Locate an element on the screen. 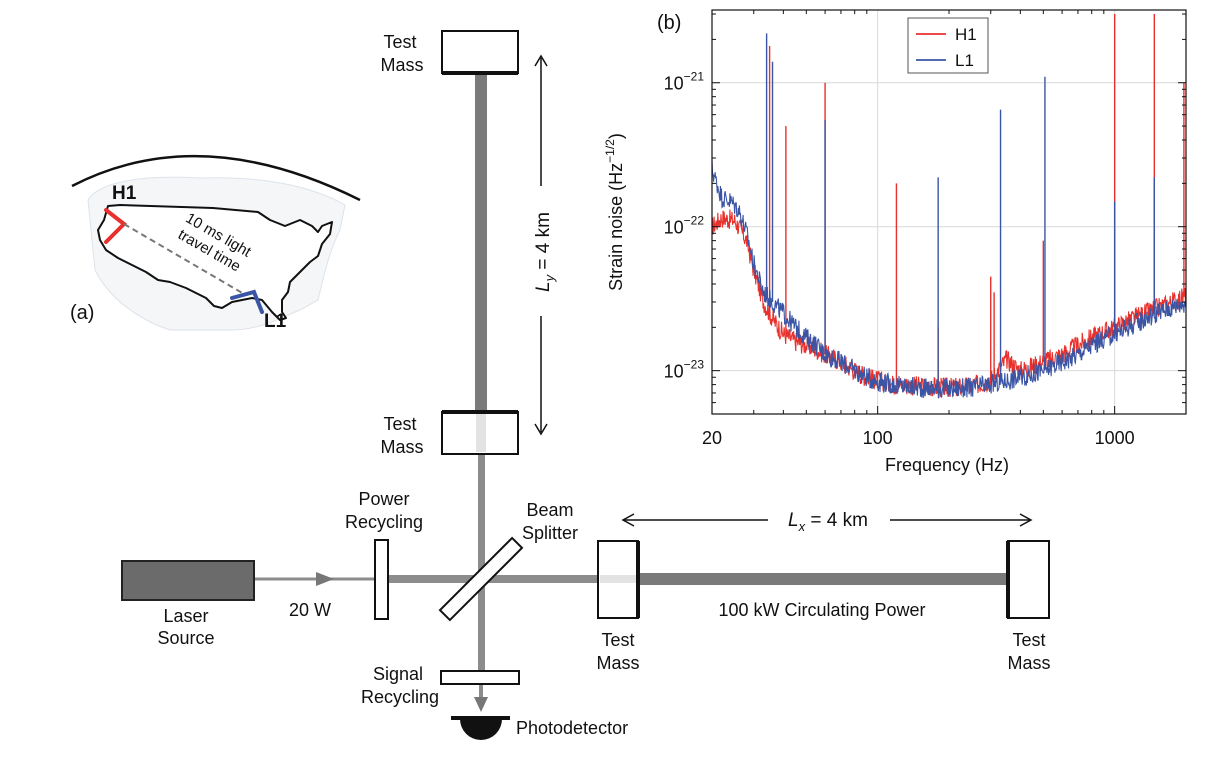 The width and height of the screenshot is (1232, 757). svg-text: Ly = 4 km is located at coordinates (545, 252).